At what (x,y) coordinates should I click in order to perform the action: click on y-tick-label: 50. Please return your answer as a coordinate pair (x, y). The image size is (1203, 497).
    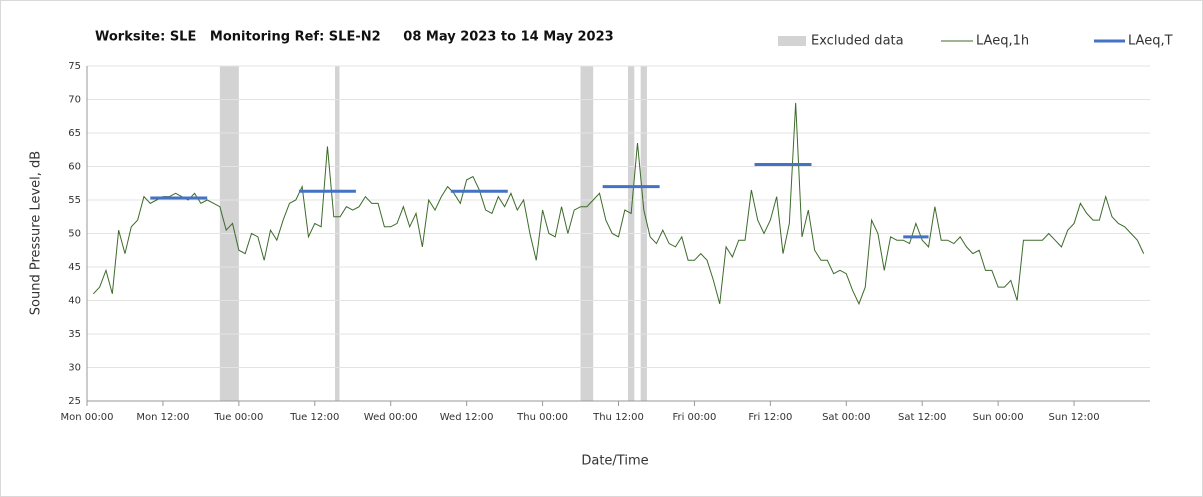
    Looking at the image, I should click on (74, 234).